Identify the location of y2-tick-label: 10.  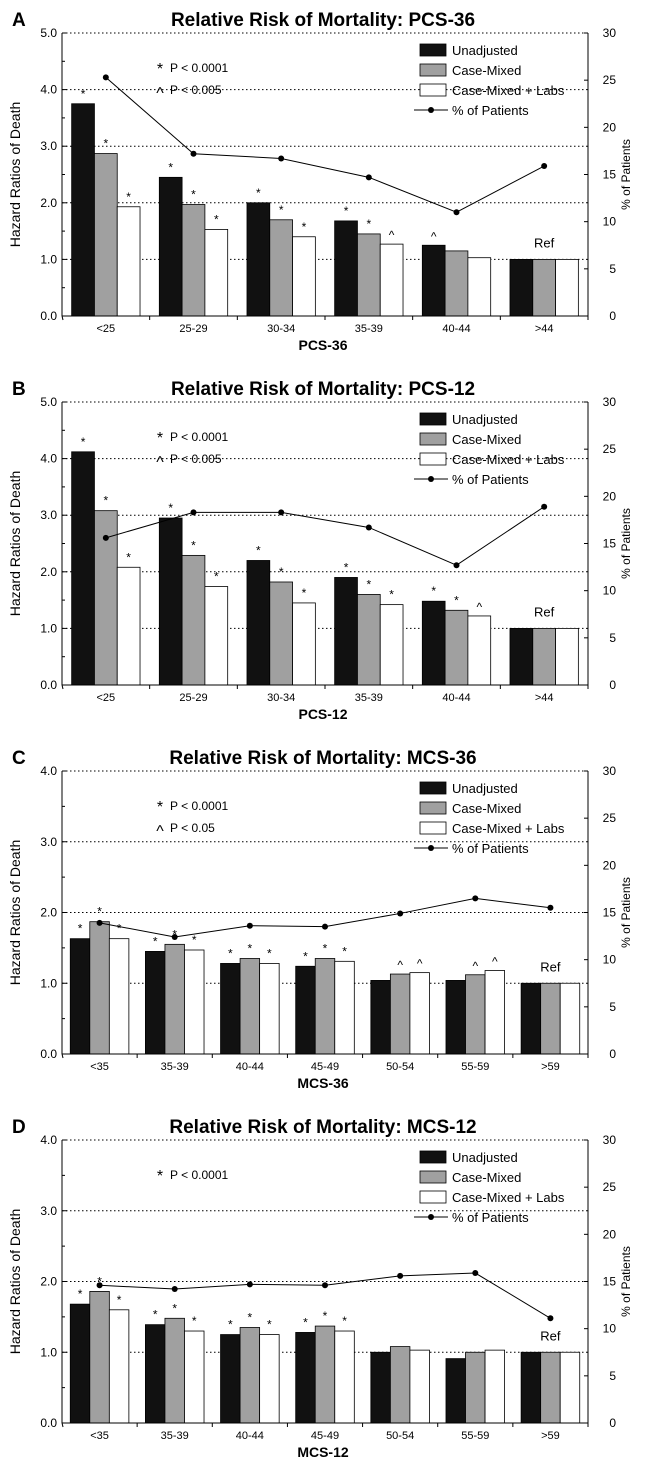
(610, 960).